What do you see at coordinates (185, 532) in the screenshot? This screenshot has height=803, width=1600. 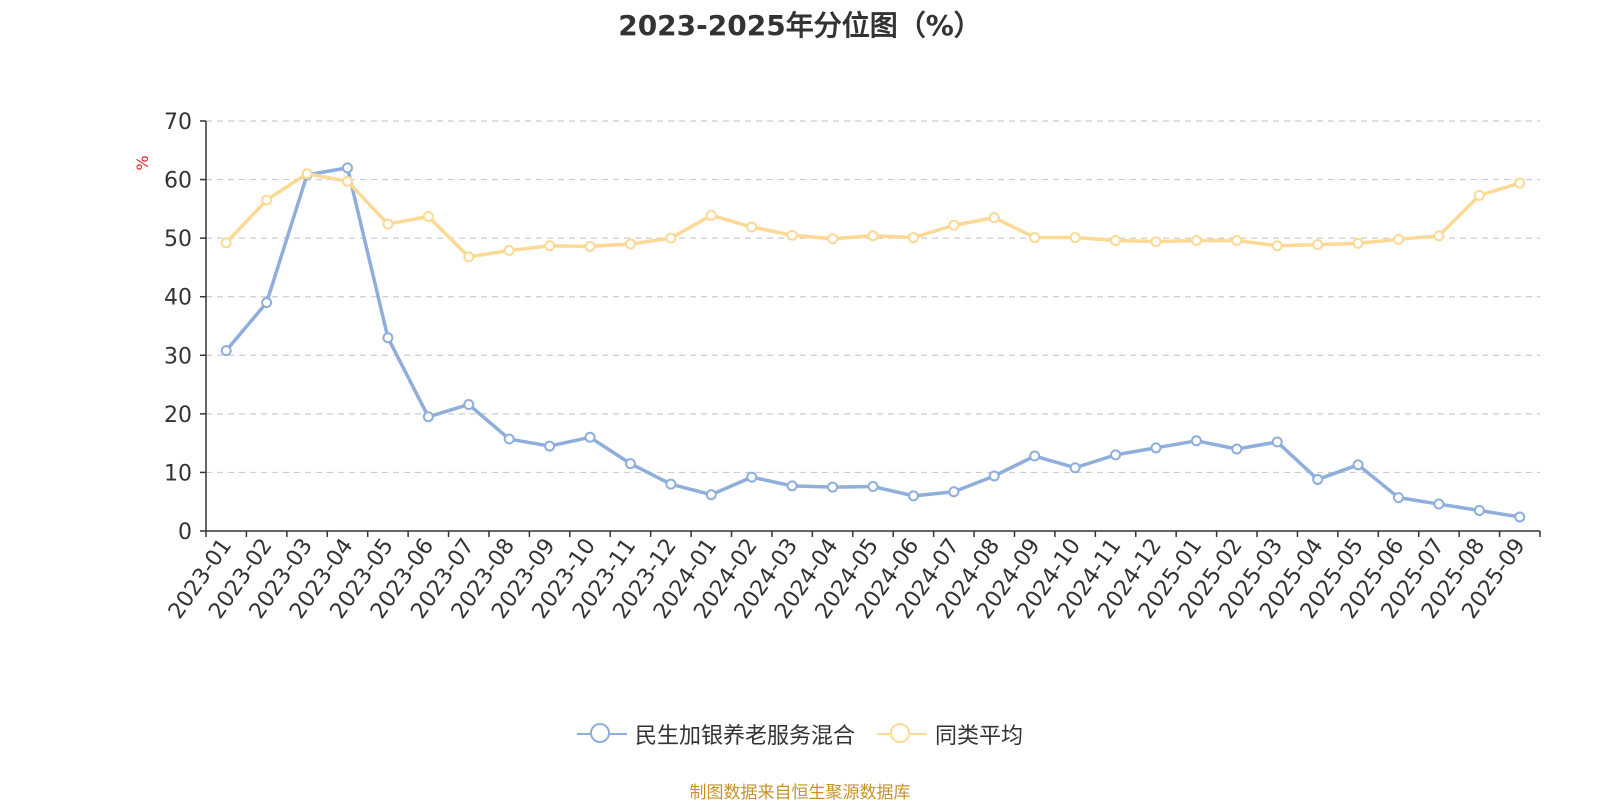 I see `y-tick-label: 0` at bounding box center [185, 532].